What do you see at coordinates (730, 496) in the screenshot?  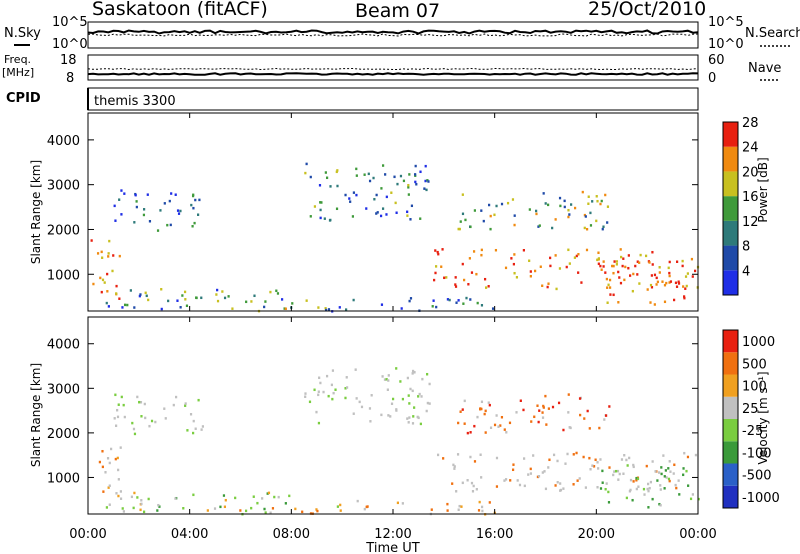 I see `colorbar-swatch` at bounding box center [730, 496].